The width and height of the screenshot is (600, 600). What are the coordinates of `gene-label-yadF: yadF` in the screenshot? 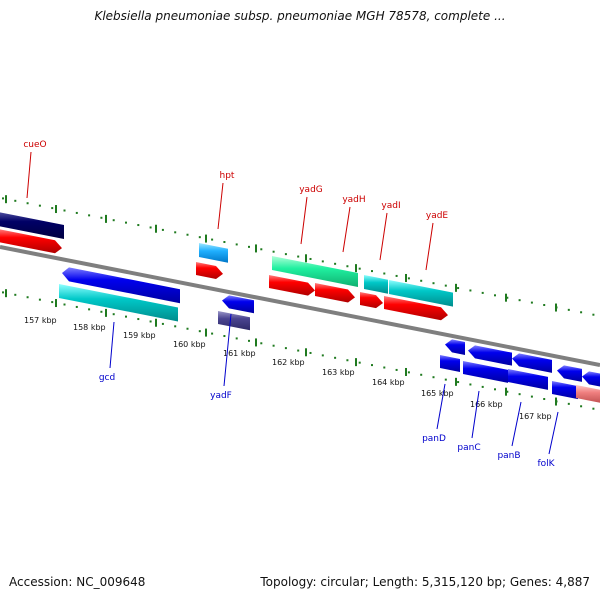 It's located at (221, 396).